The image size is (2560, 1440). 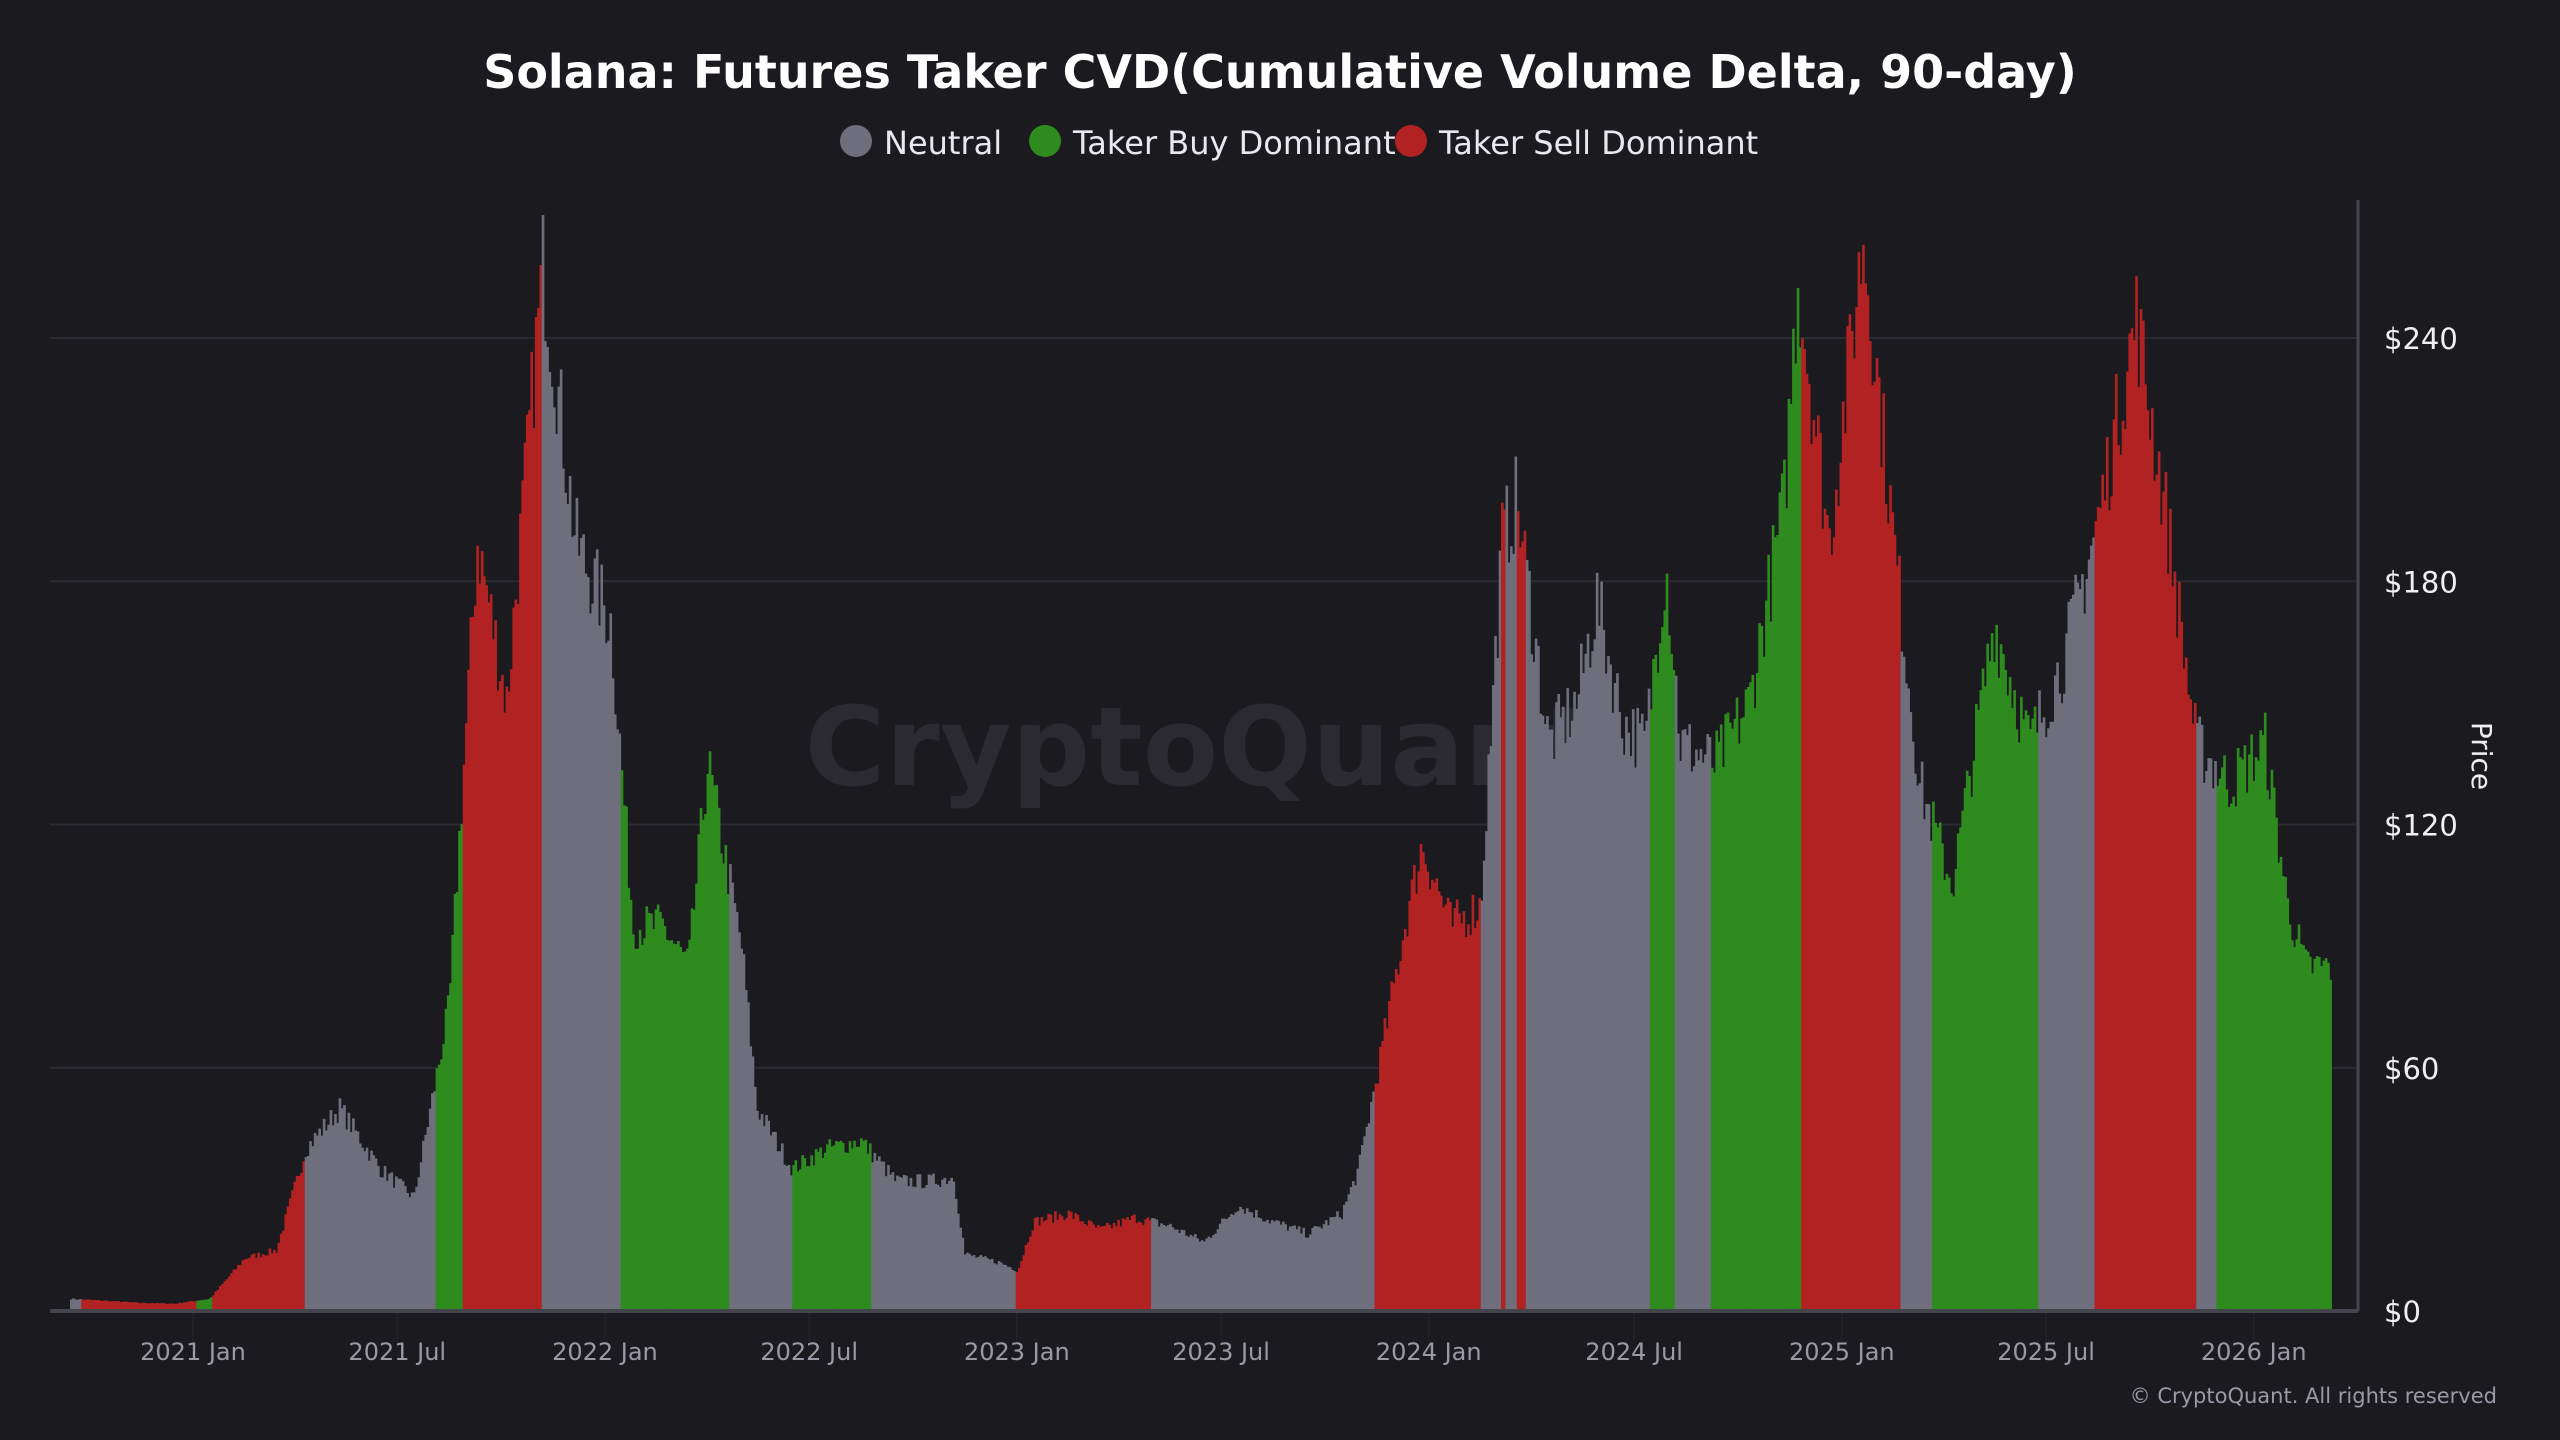 I want to click on legend-item-taker-sell: Taker Sell Dominant, so click(x=1576, y=143).